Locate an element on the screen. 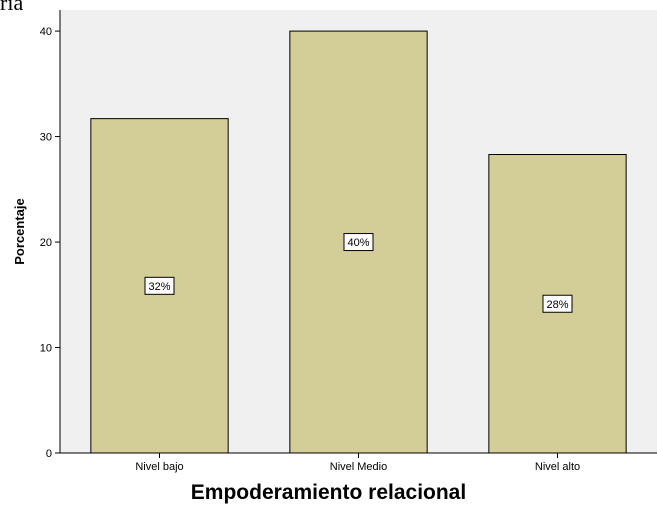 The width and height of the screenshot is (657, 508). y-tick-label: 30 is located at coordinates (46, 138).